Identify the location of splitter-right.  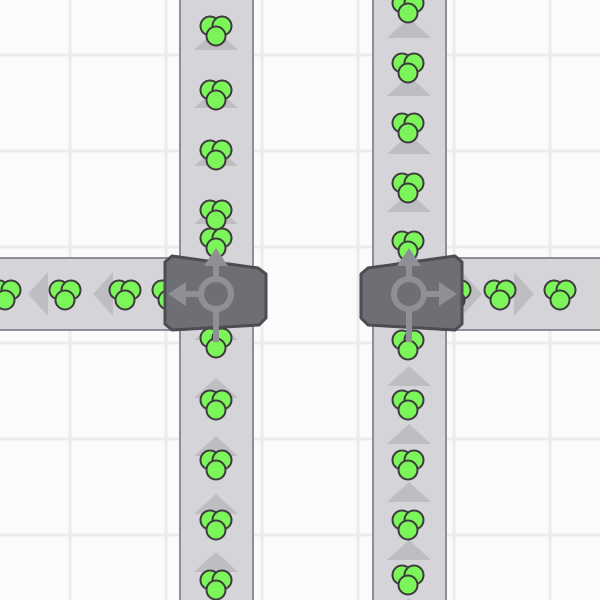
(411, 295).